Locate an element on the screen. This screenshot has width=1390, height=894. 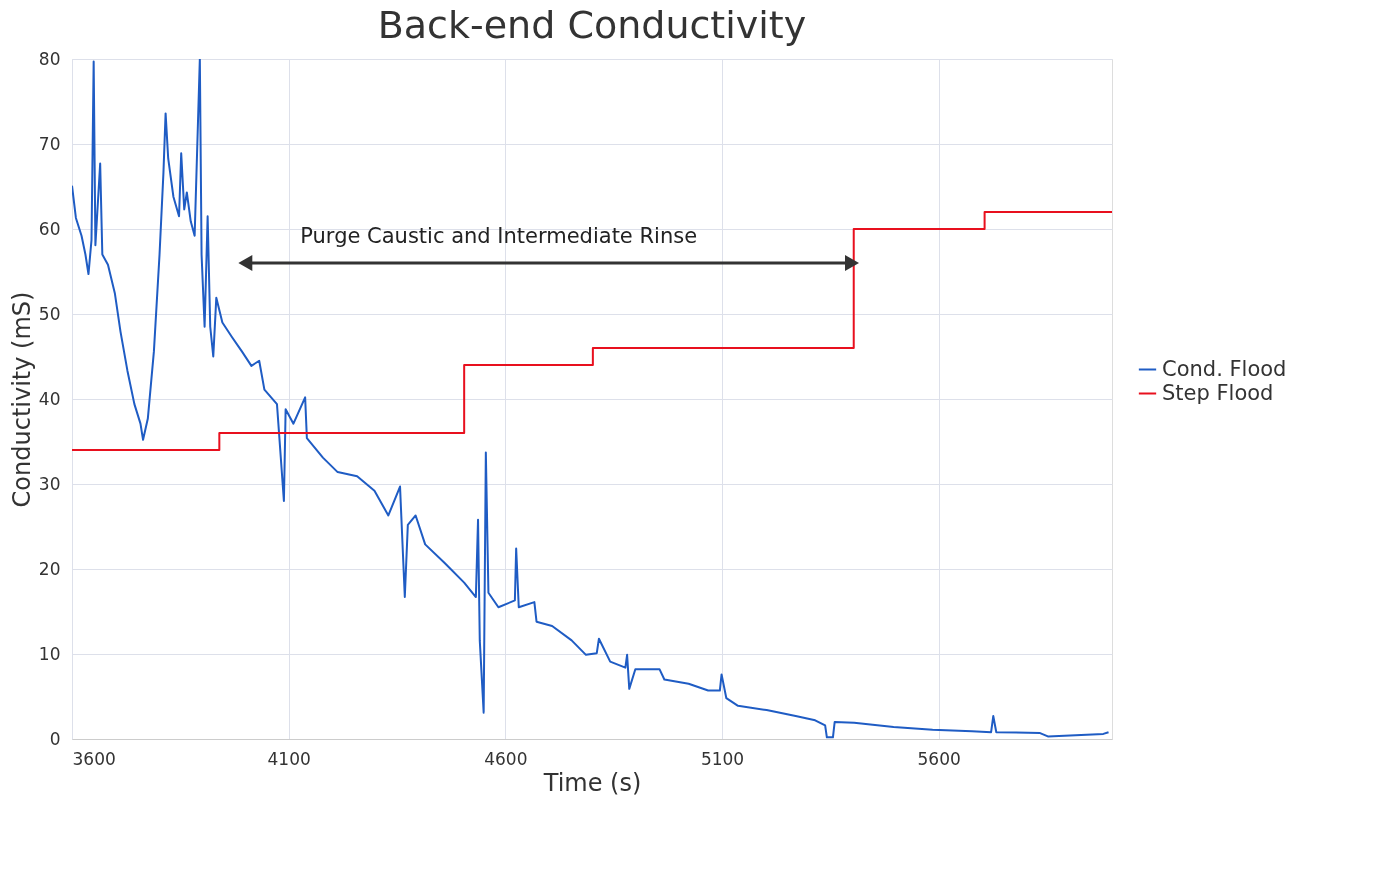
y-tick-label: 0 is located at coordinates (55, 738).